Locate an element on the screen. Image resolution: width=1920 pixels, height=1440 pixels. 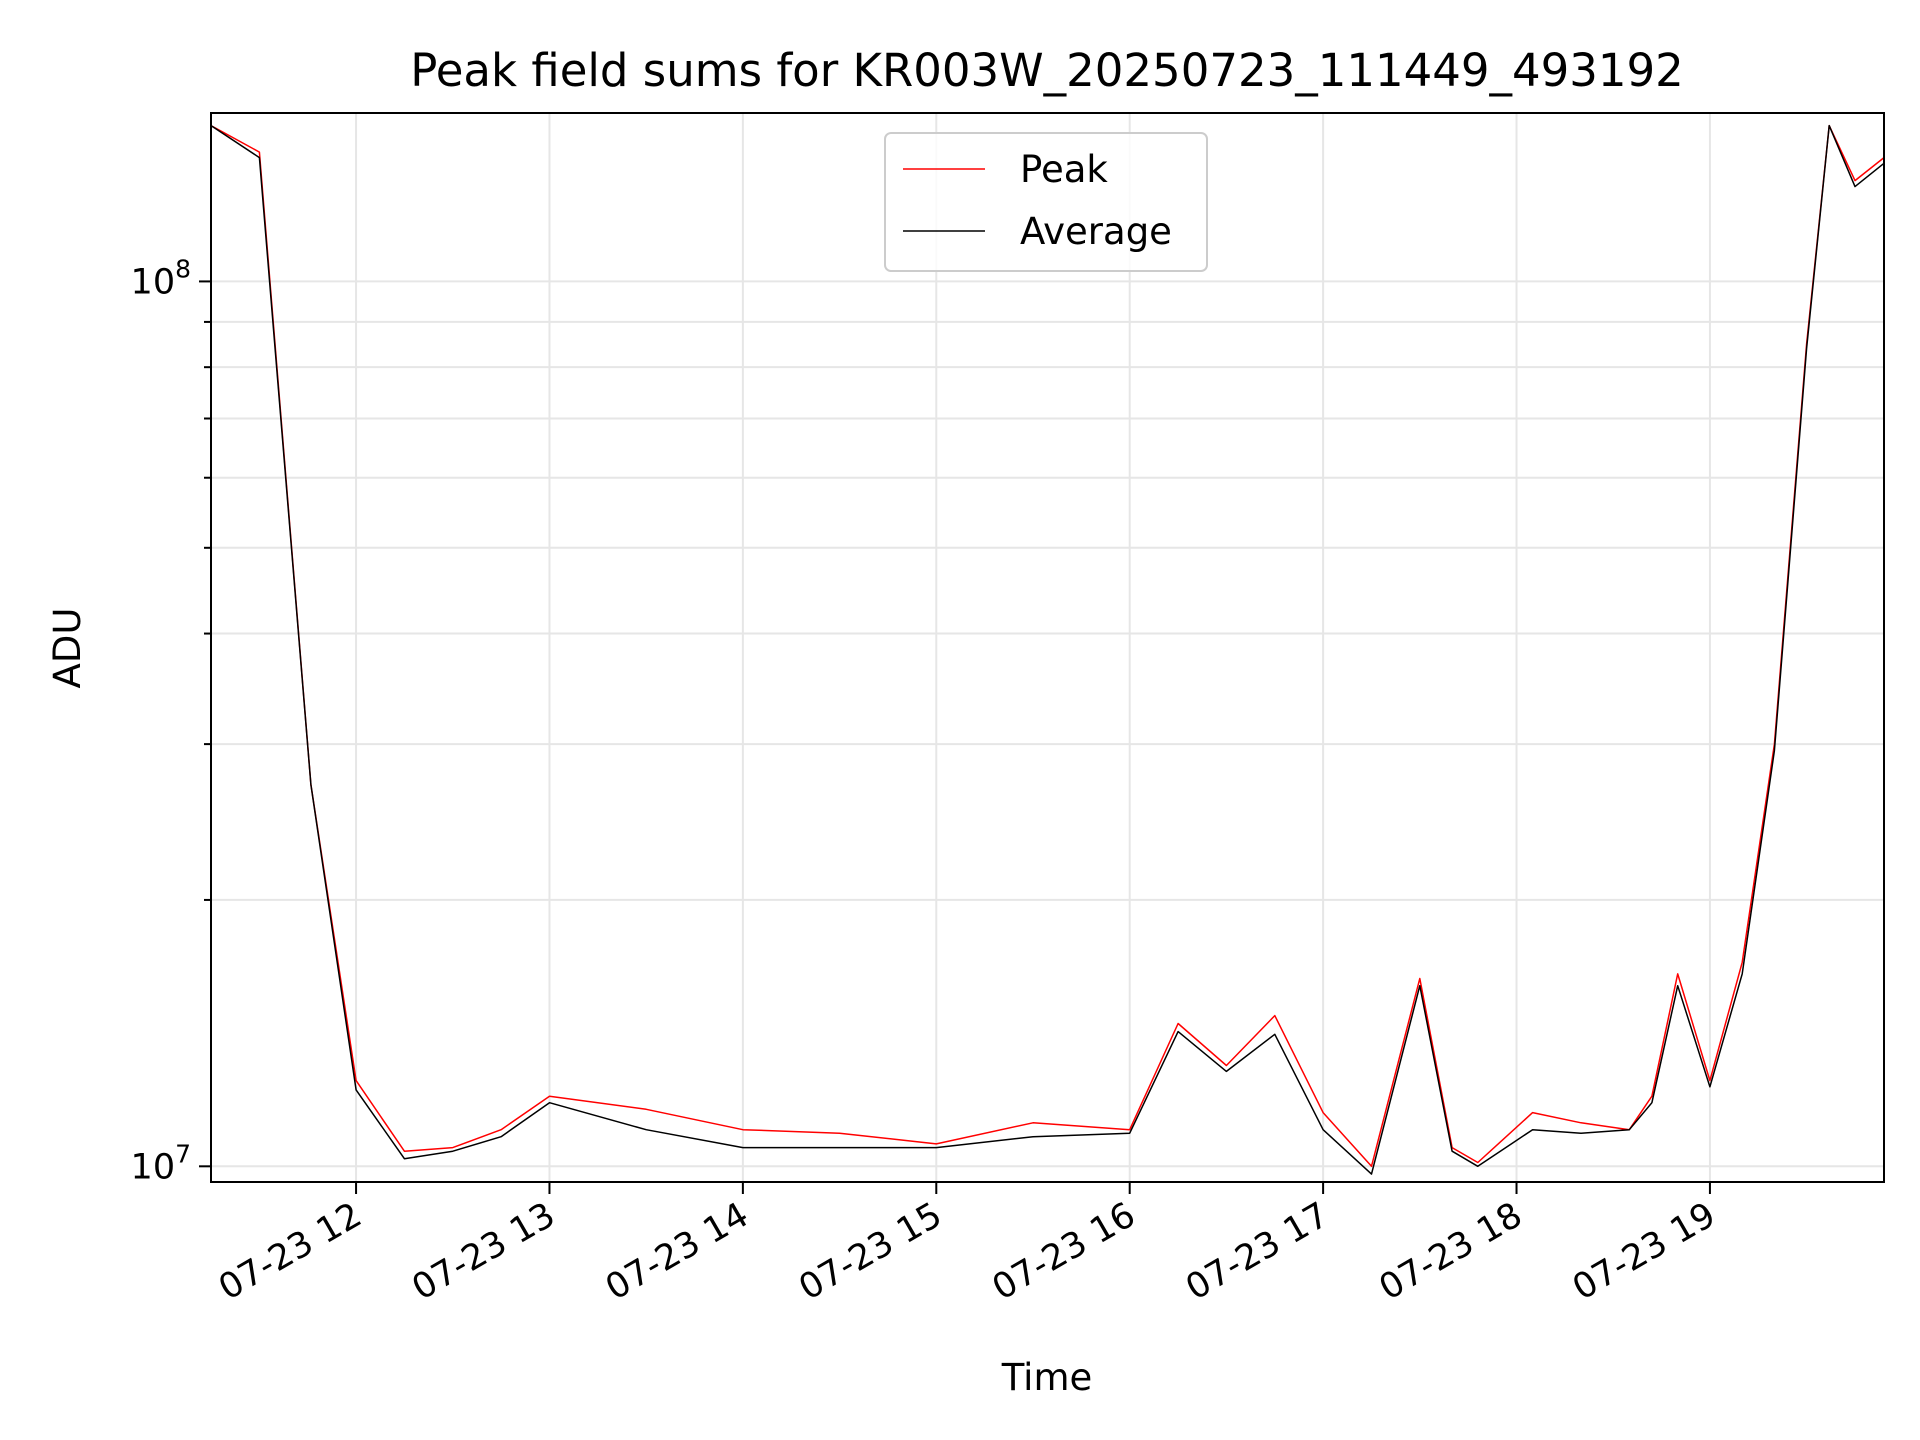
legend: Peak Average is located at coordinates (1046, 202).